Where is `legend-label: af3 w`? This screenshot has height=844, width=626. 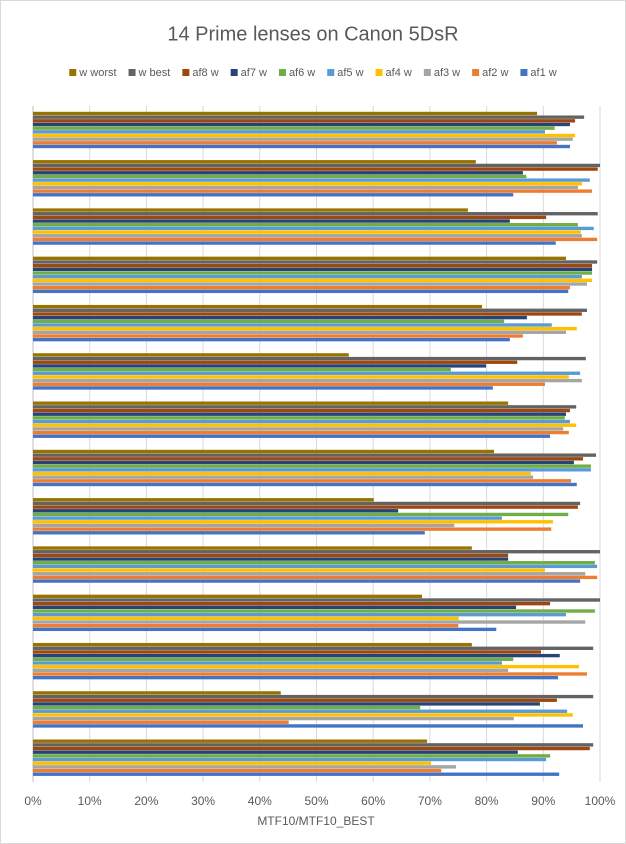 legend-label: af3 w is located at coordinates (447, 73).